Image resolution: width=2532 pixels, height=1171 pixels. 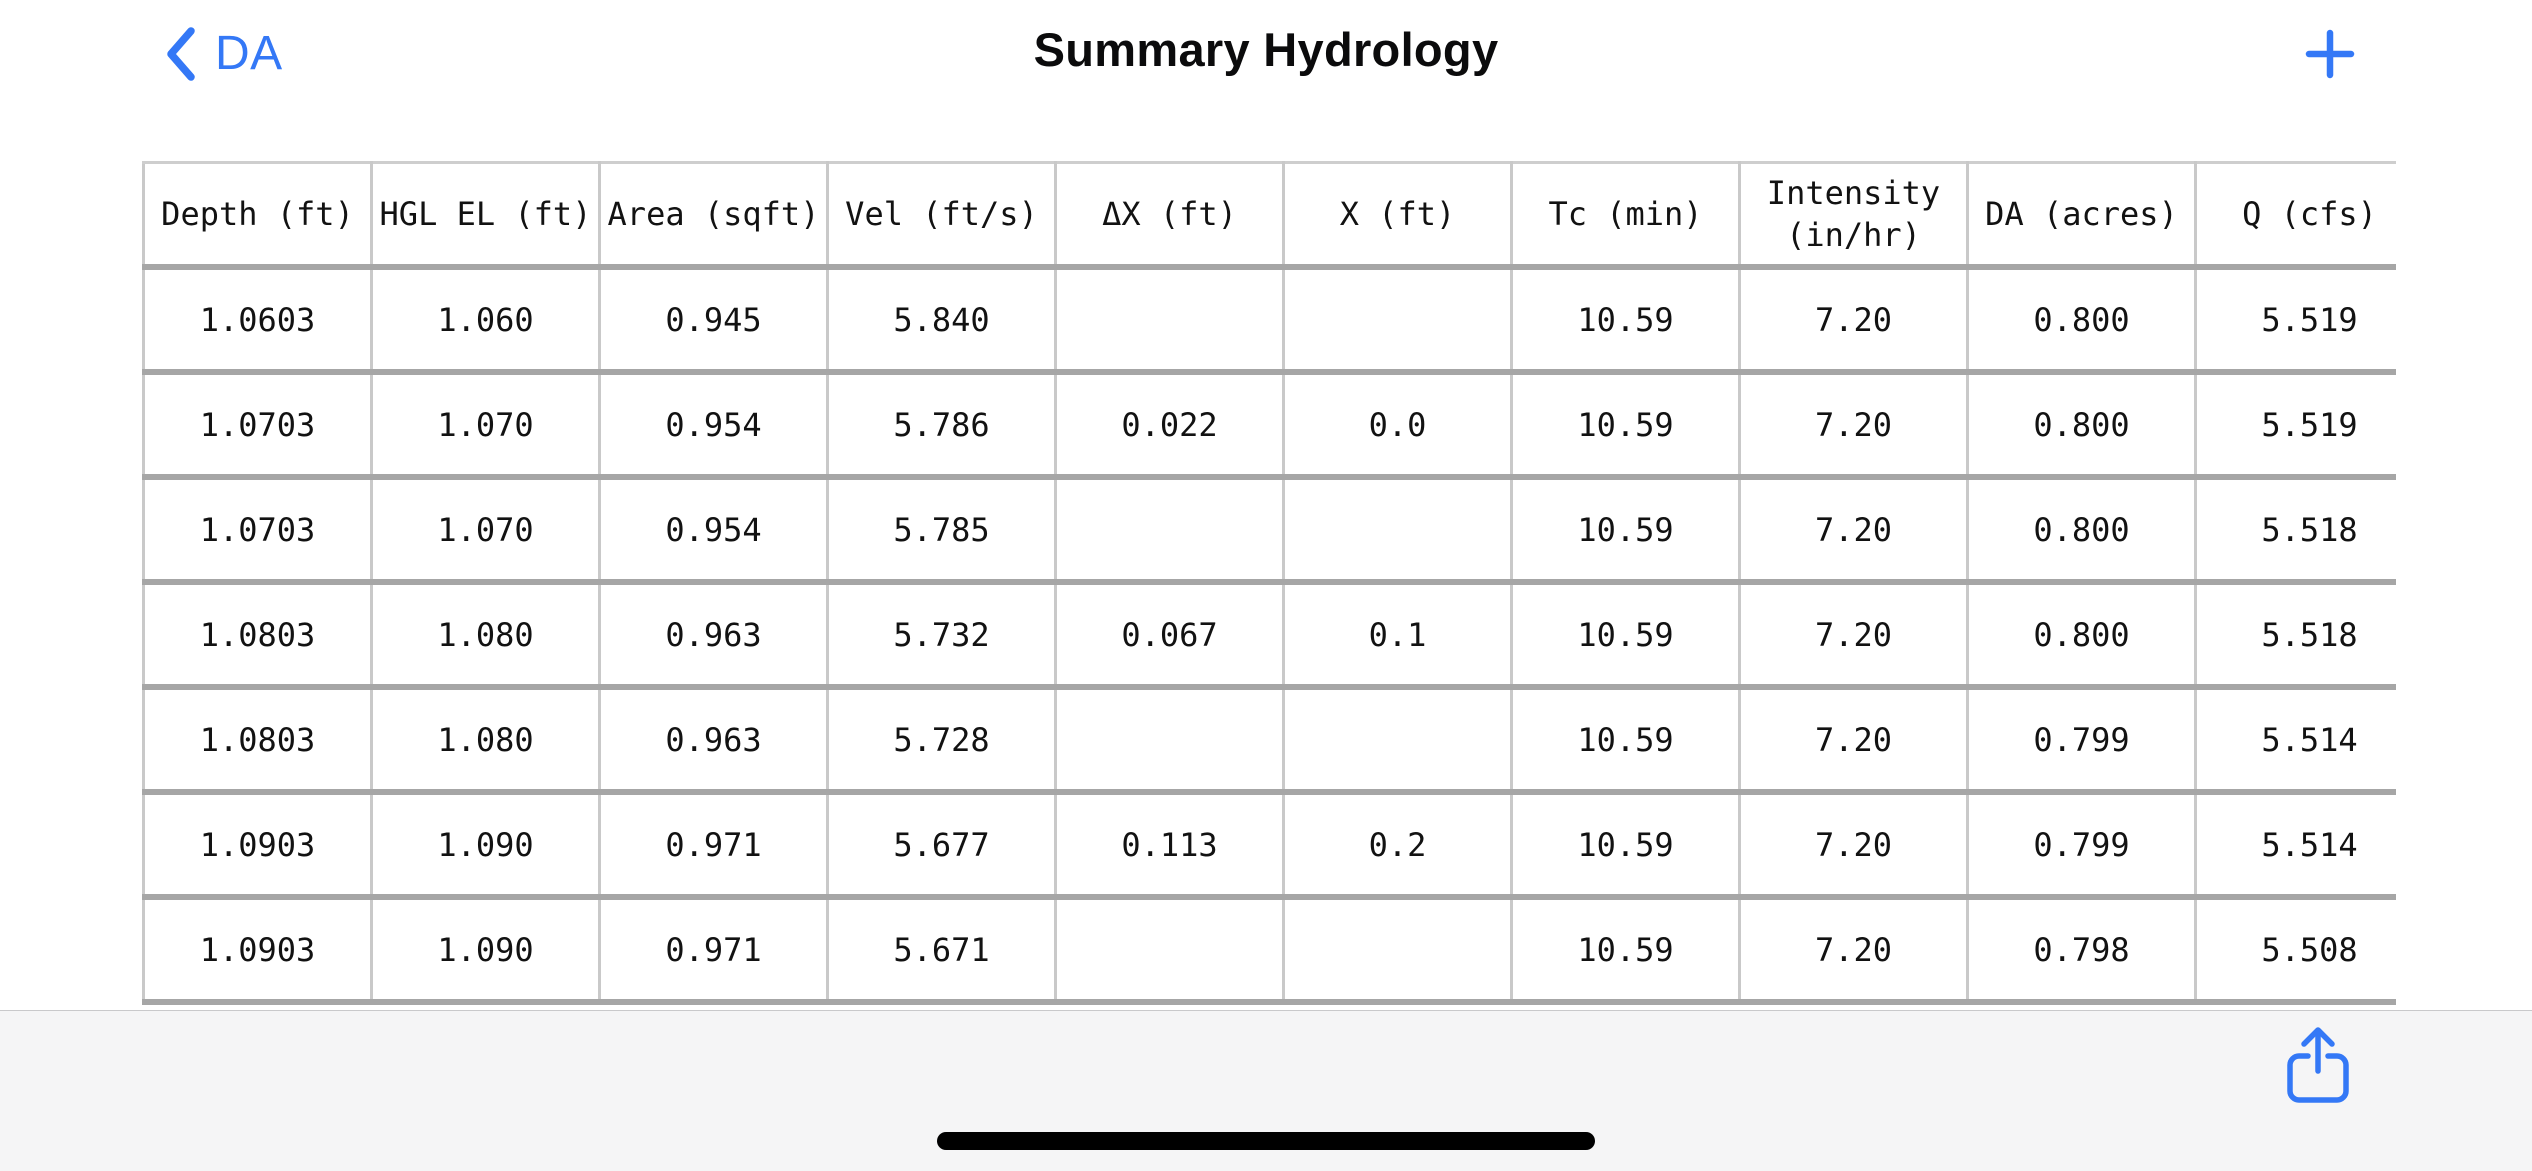 I want to click on table-cell: 5.671, so click(x=941, y=949).